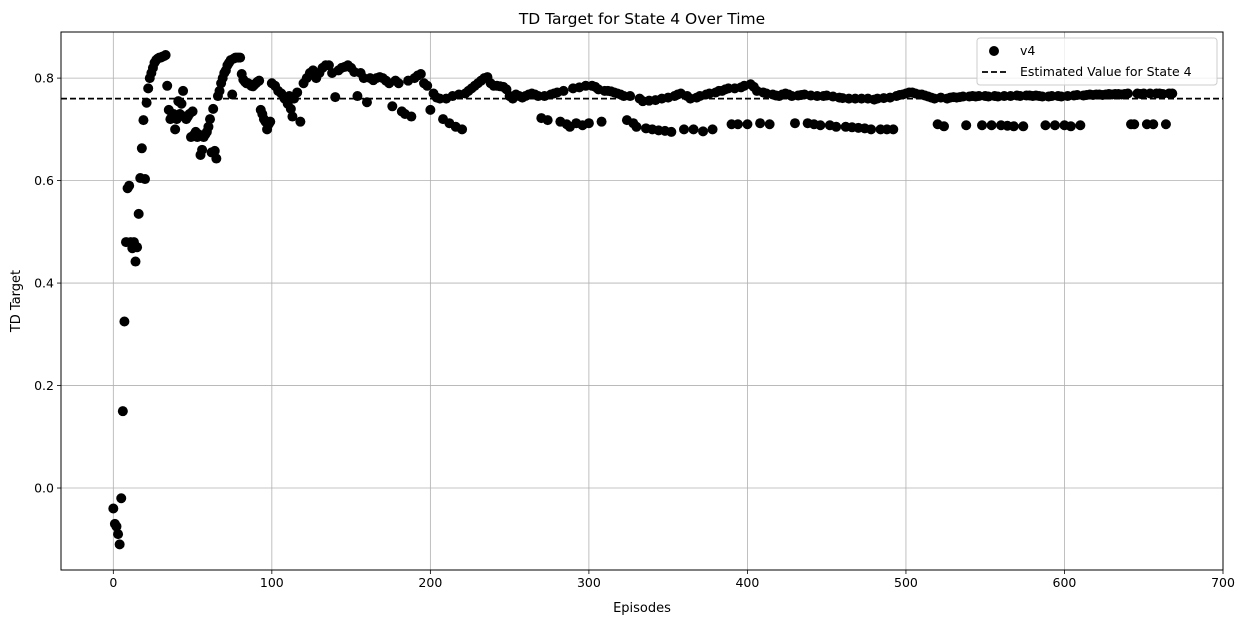  What do you see at coordinates (44, 283) in the screenshot?
I see `y-tick-label: 0.4` at bounding box center [44, 283].